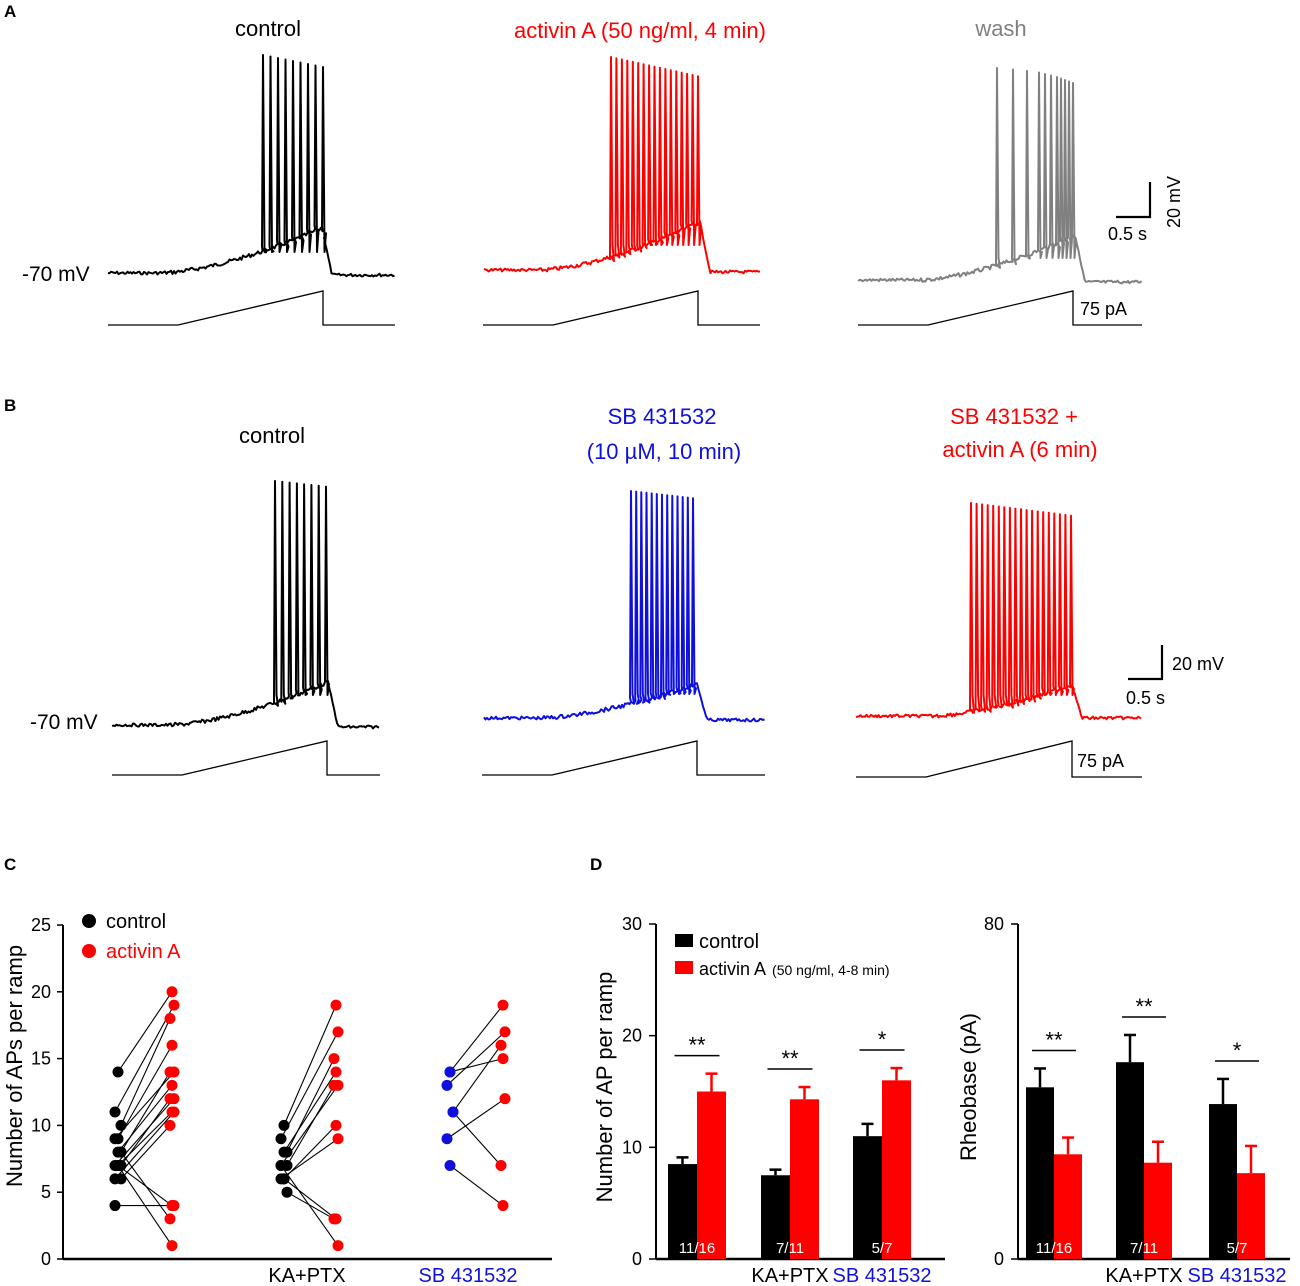  What do you see at coordinates (621, 308) in the screenshot?
I see `panel-a-ramp-activin` at bounding box center [621, 308].